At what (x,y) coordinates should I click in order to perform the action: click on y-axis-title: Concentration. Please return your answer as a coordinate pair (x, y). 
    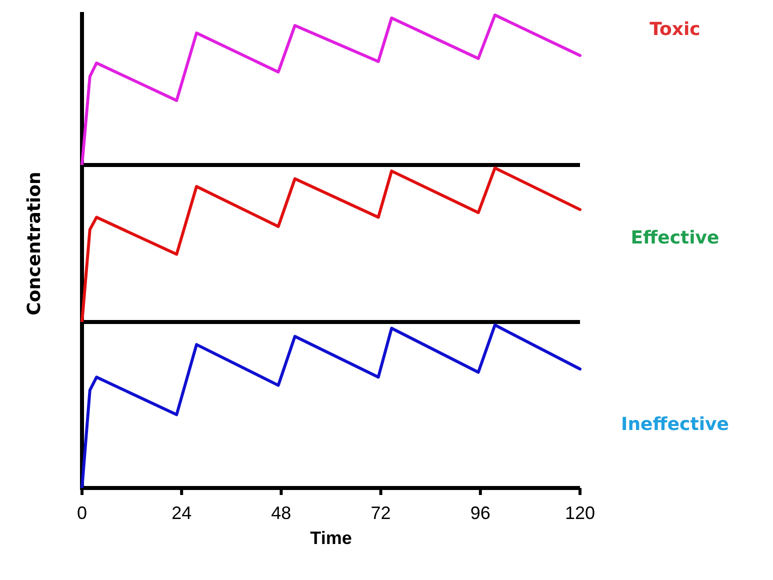
    Looking at the image, I should click on (34, 244).